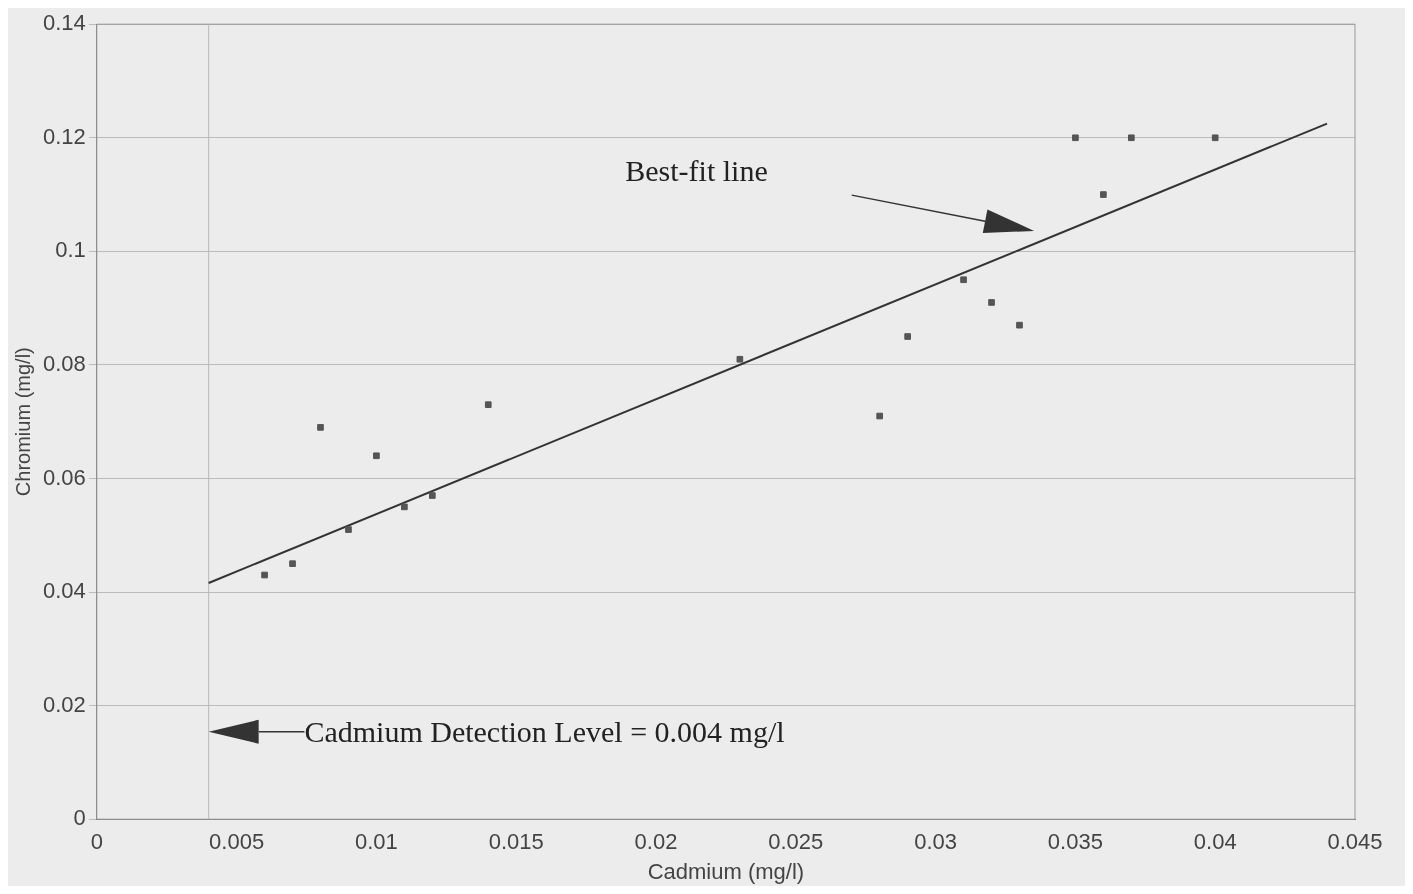 The height and width of the screenshot is (894, 1413). What do you see at coordinates (376, 842) in the screenshot?
I see `x-tick-label: 0.01` at bounding box center [376, 842].